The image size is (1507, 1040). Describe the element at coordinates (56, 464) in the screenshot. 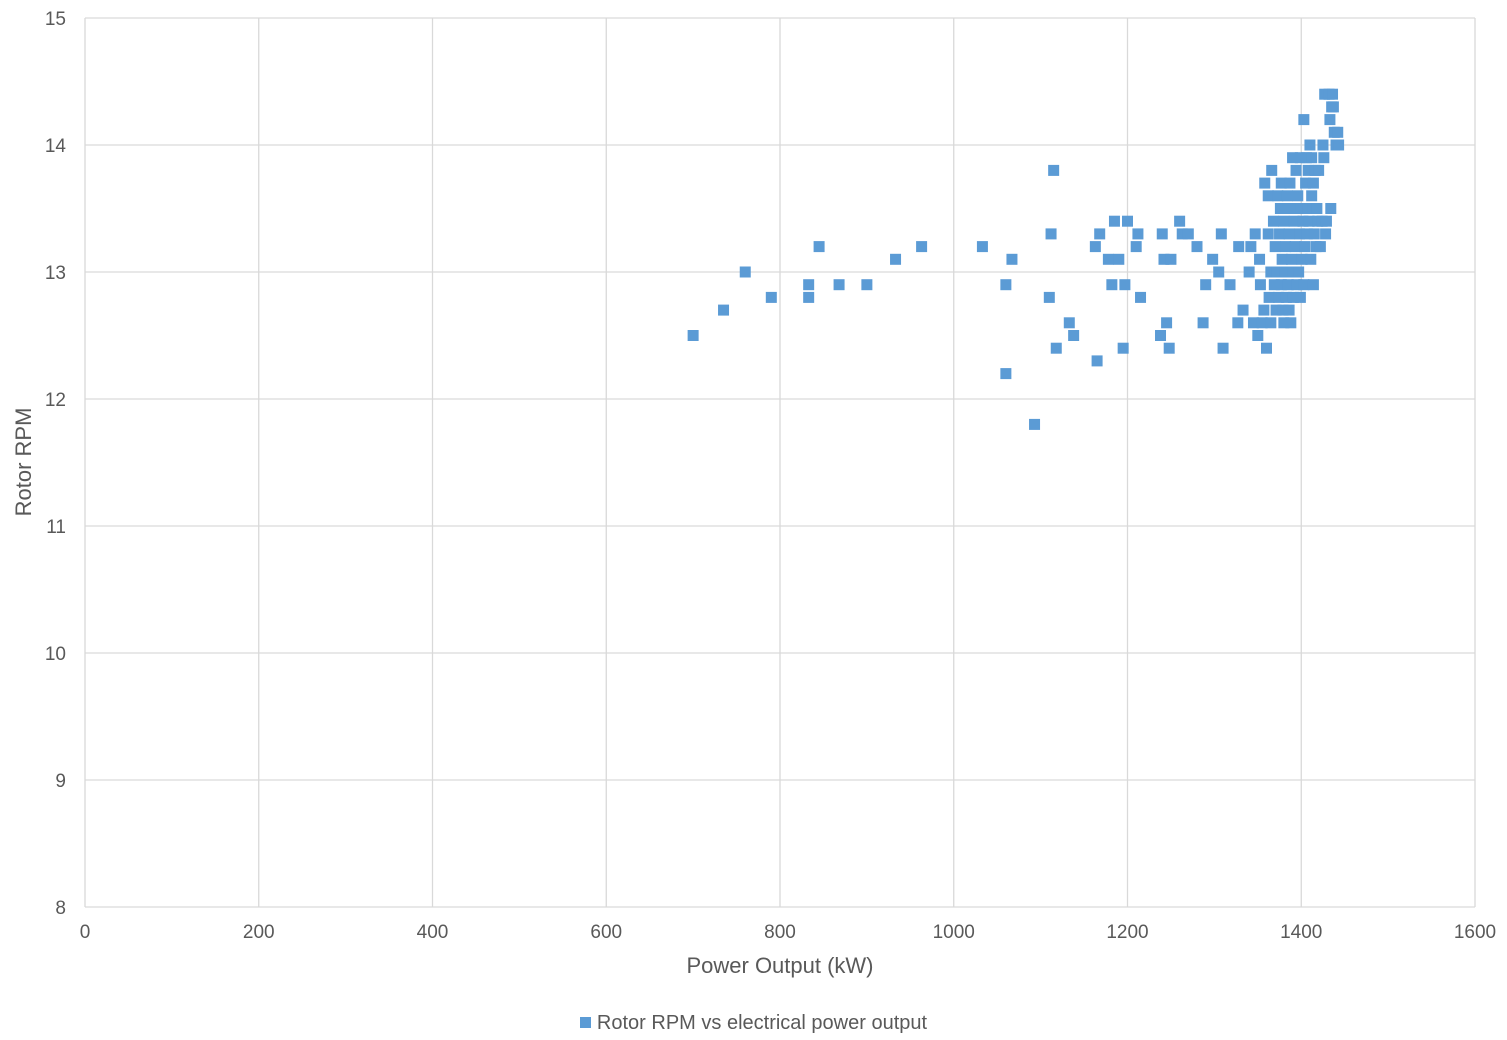

I see `y-axis-ticks: 8 9 10 11 12 13 14 15` at that location.